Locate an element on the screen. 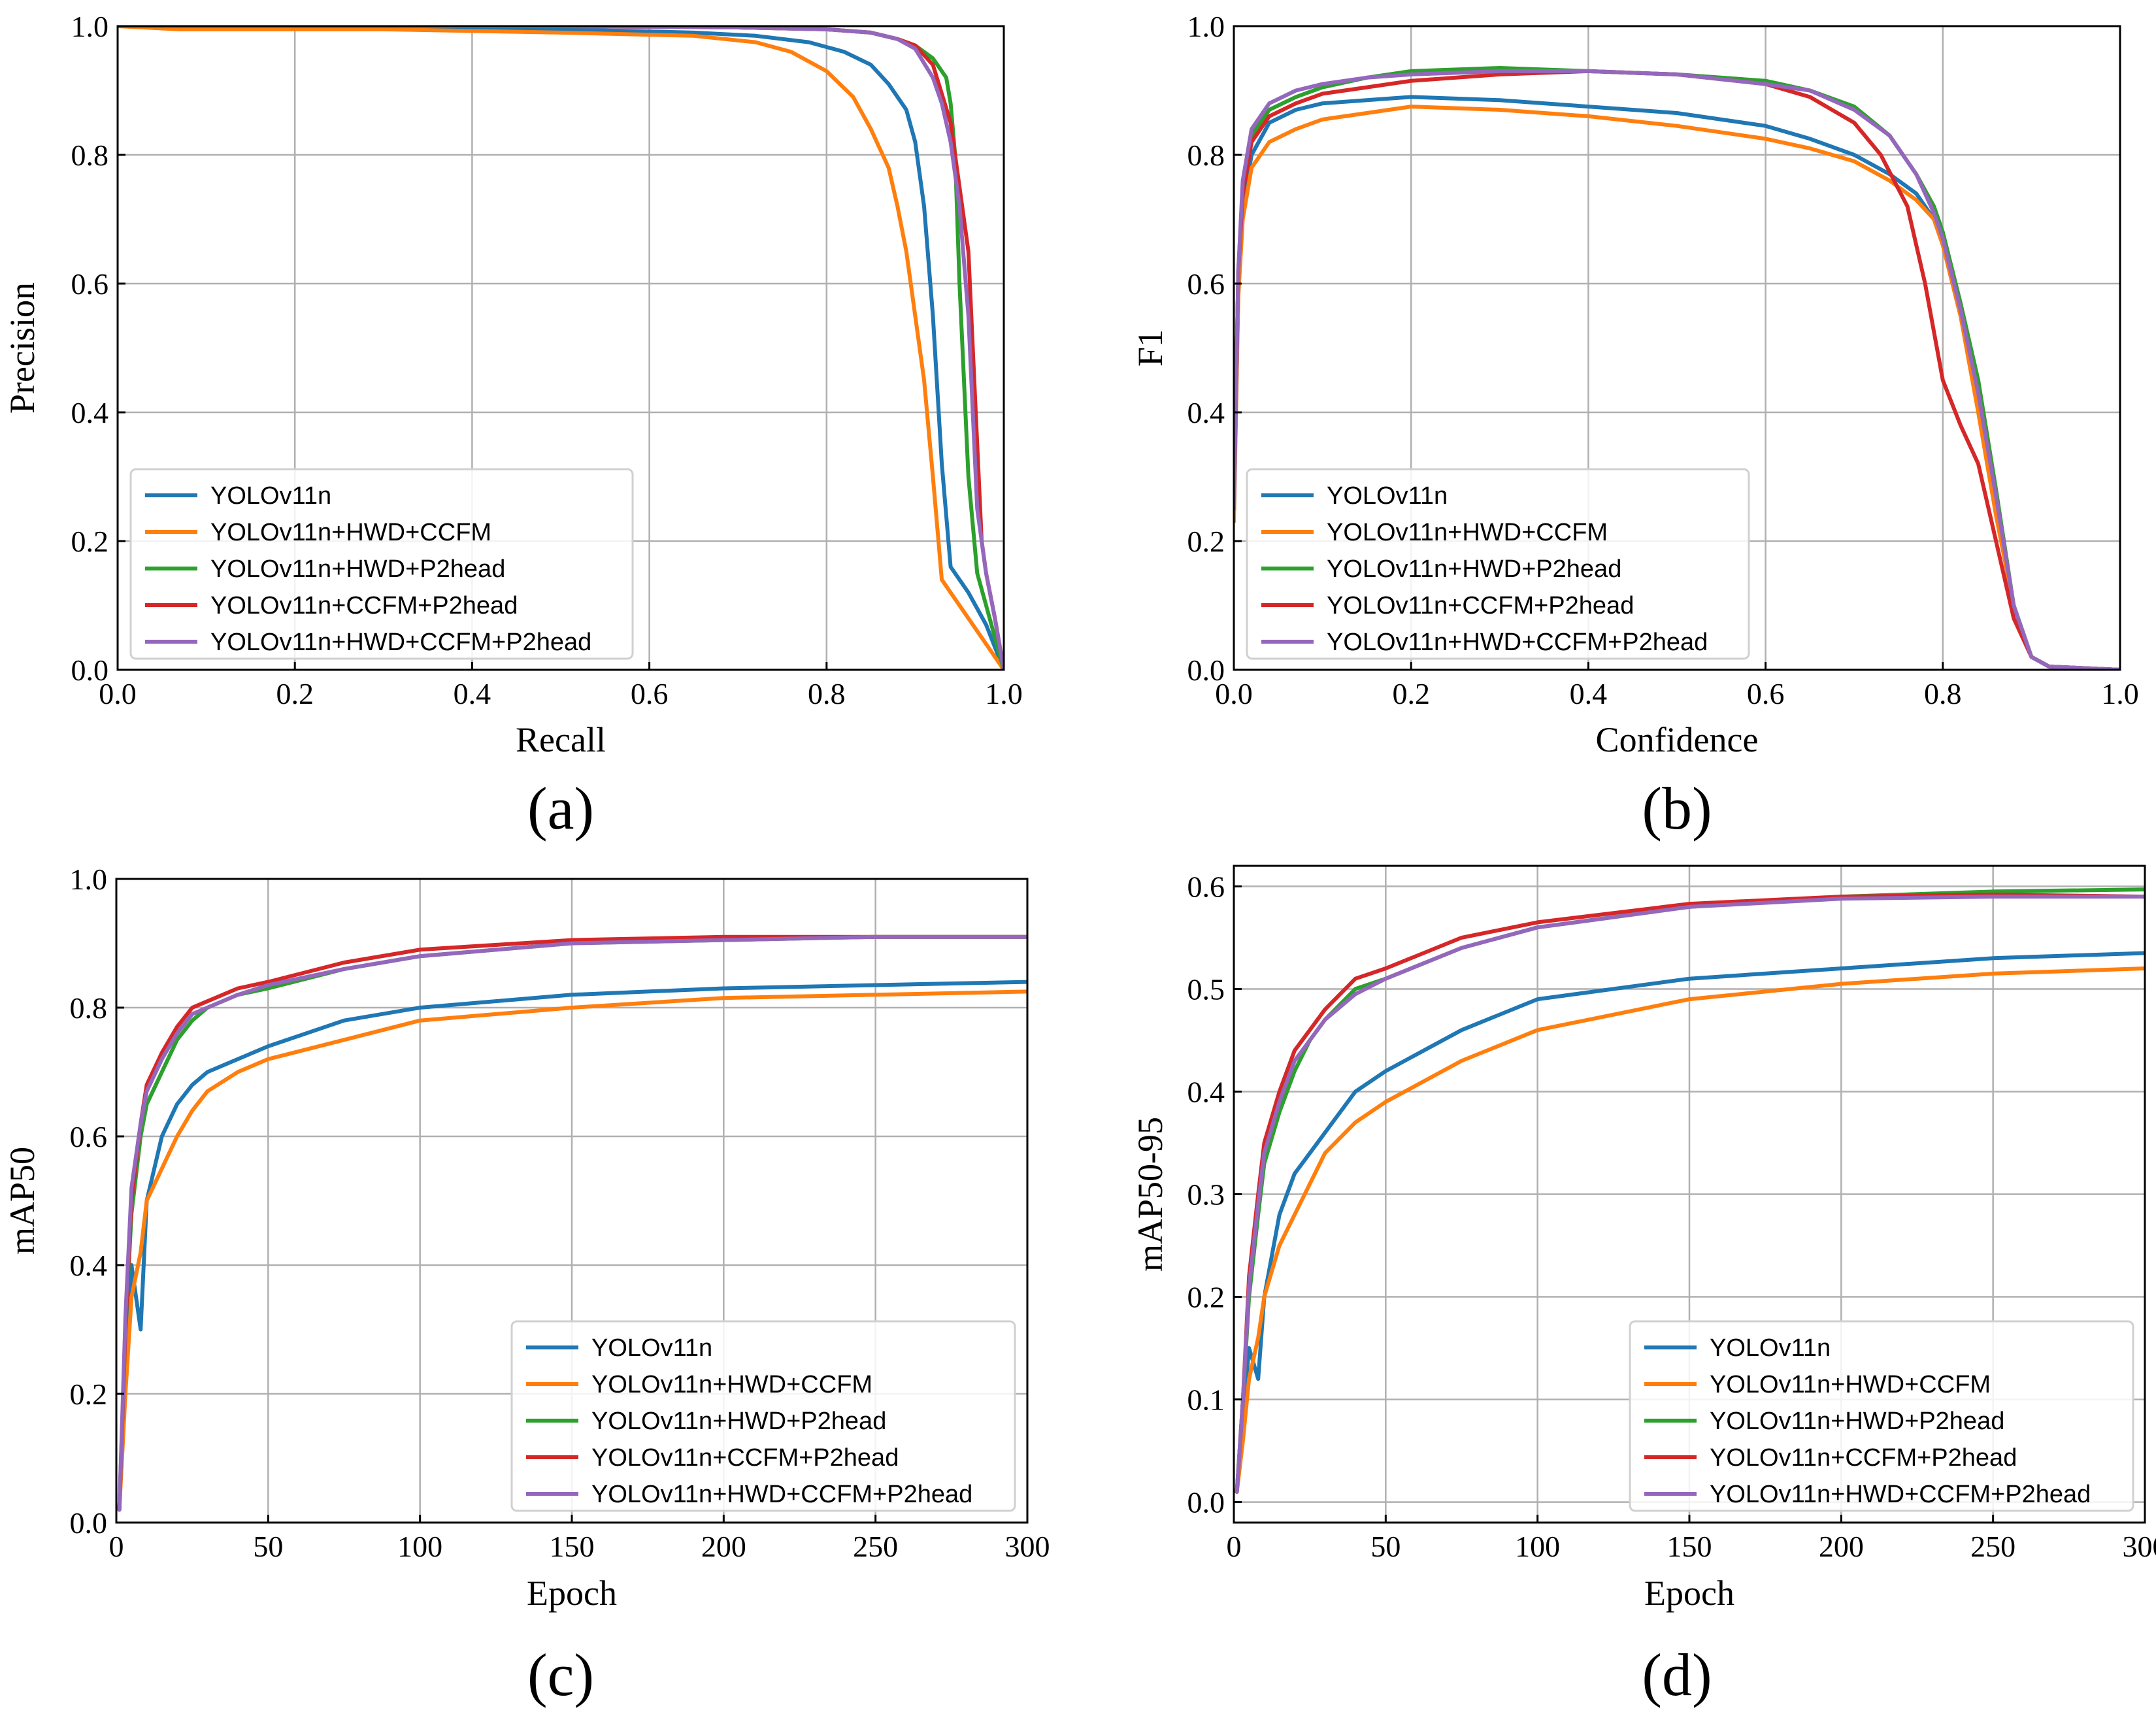 Image resolution: width=2156 pixels, height=1716 pixels. series-line-yolov11n-ccfm-p2head is located at coordinates (1677, 369).